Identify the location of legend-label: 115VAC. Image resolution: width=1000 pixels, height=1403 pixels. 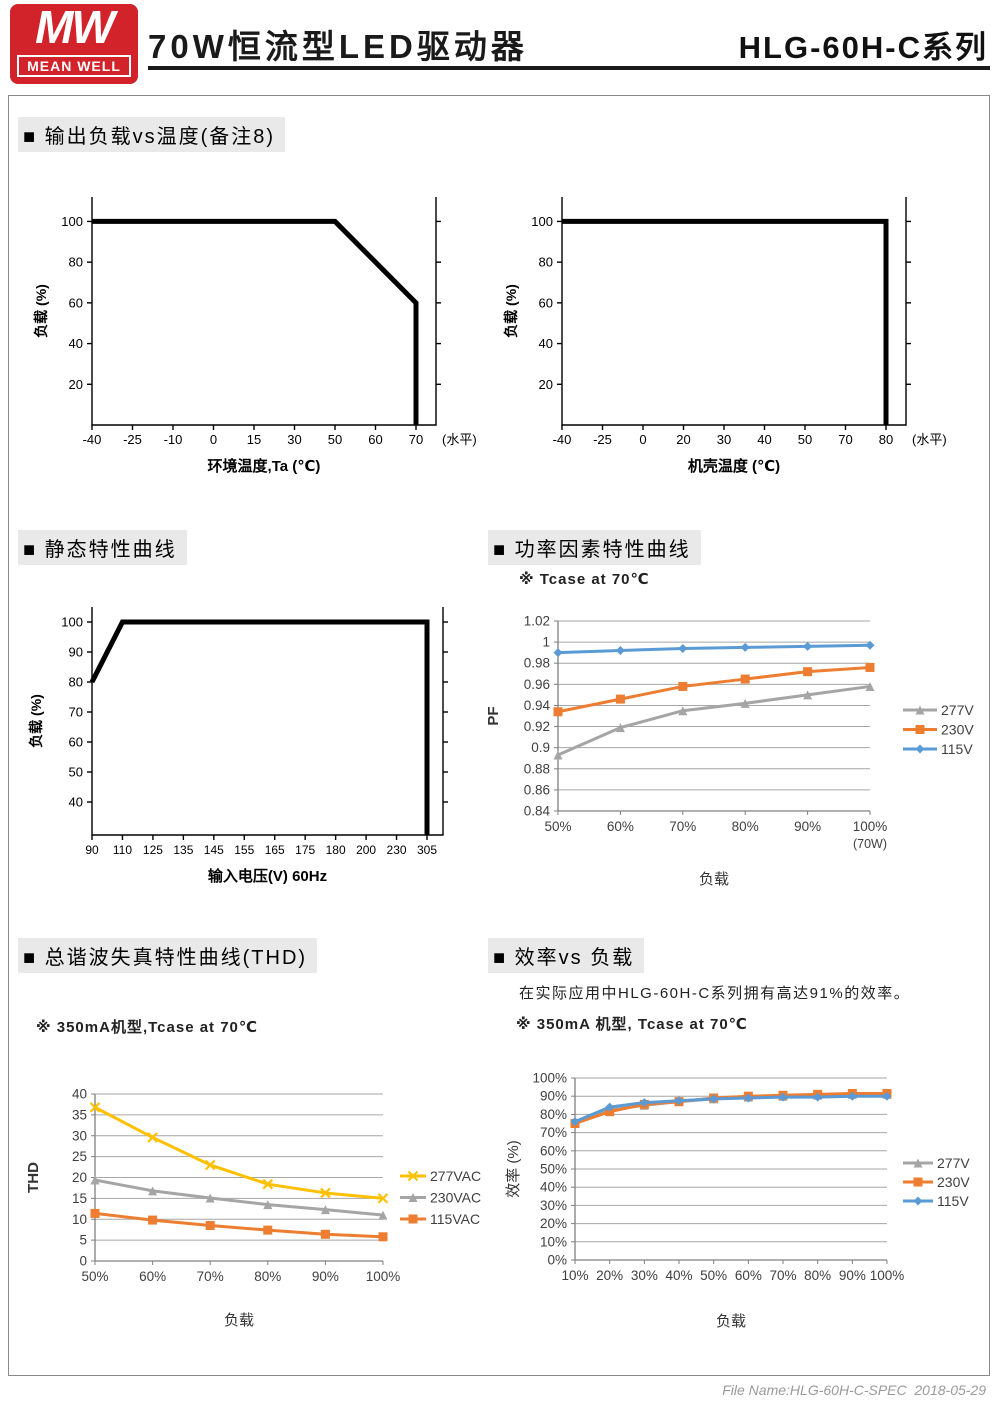
(455, 1219).